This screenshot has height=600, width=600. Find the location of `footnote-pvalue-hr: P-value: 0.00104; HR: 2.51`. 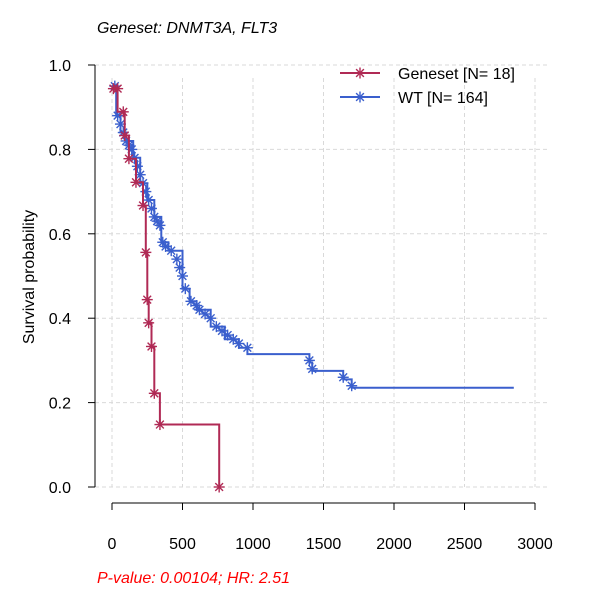

footnote-pvalue-hr: P-value: 0.00104; HR: 2.51 is located at coordinates (193, 578).